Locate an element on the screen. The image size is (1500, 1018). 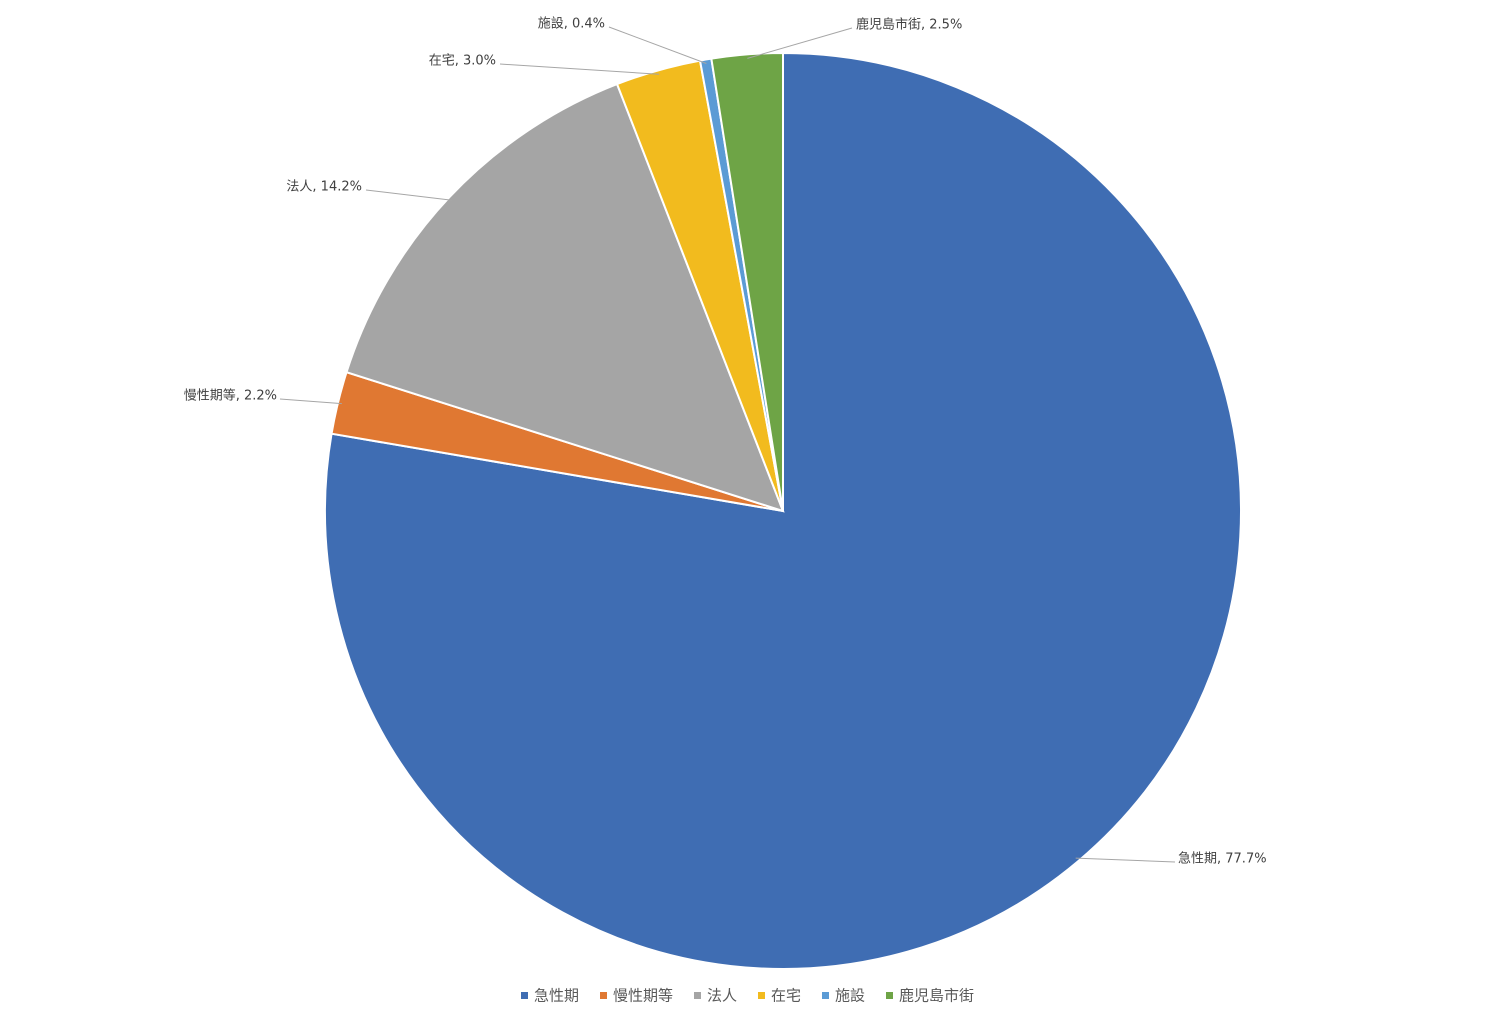
legend-label: 慢性期等 is located at coordinates (643, 996).